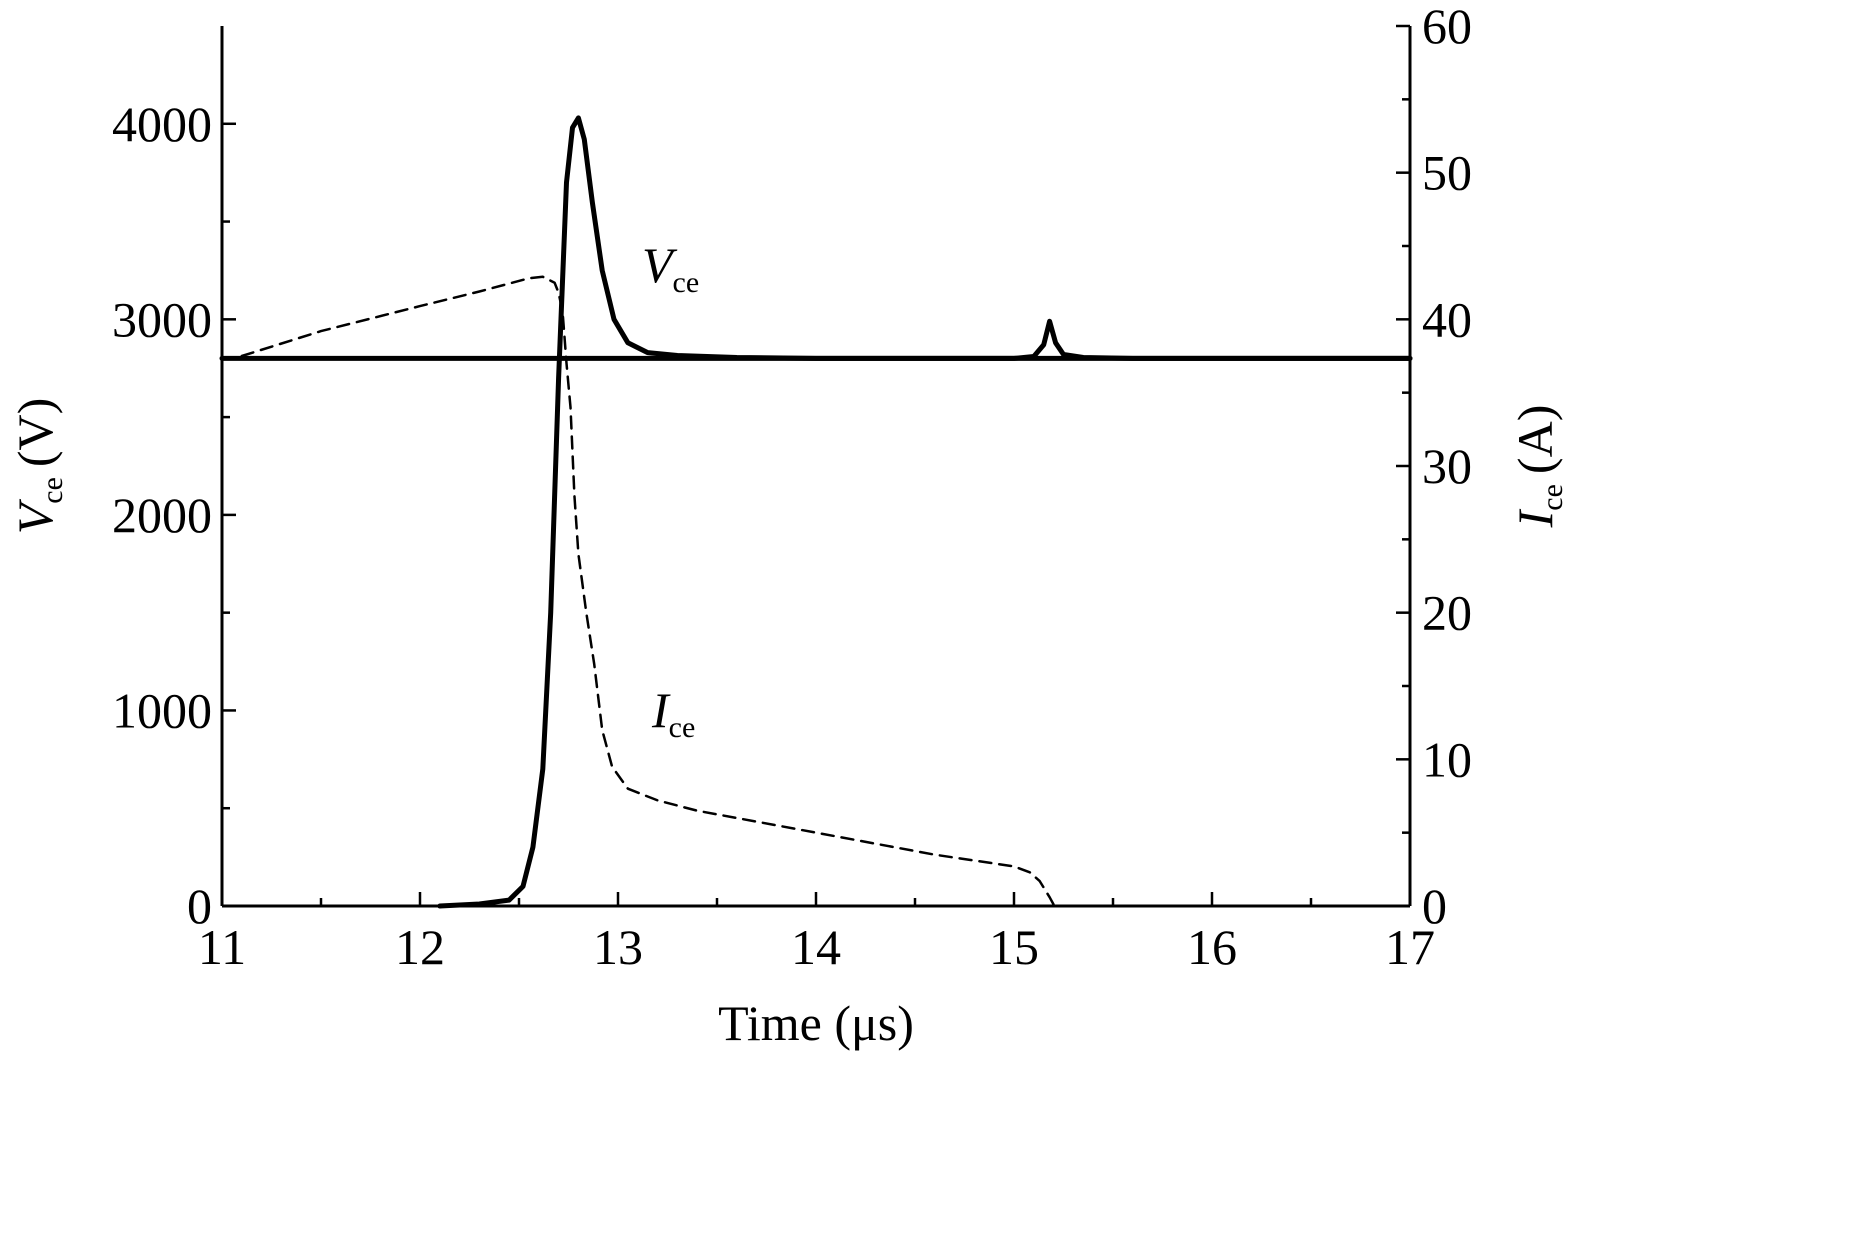  What do you see at coordinates (618, 947) in the screenshot?
I see `x-tick-label: 13` at bounding box center [618, 947].